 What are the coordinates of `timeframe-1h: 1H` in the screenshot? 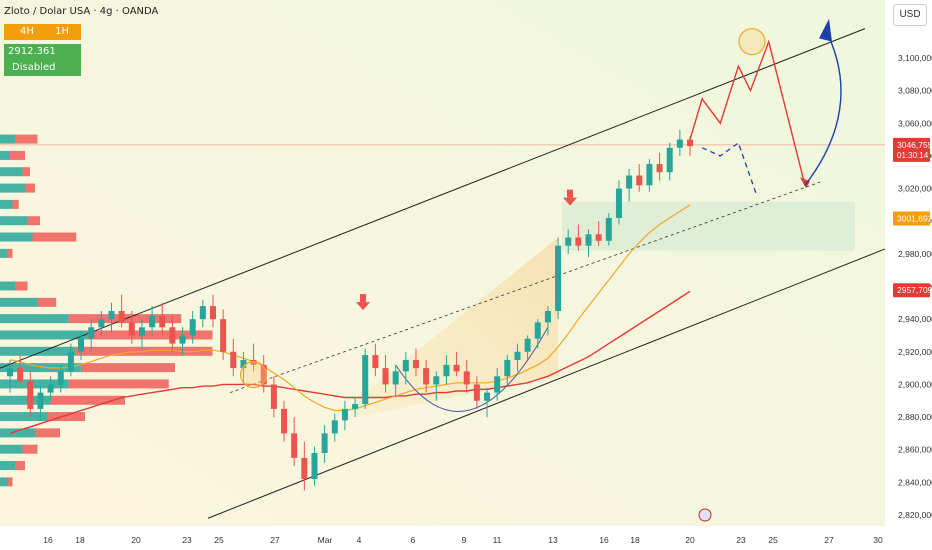 It's located at (62, 31).